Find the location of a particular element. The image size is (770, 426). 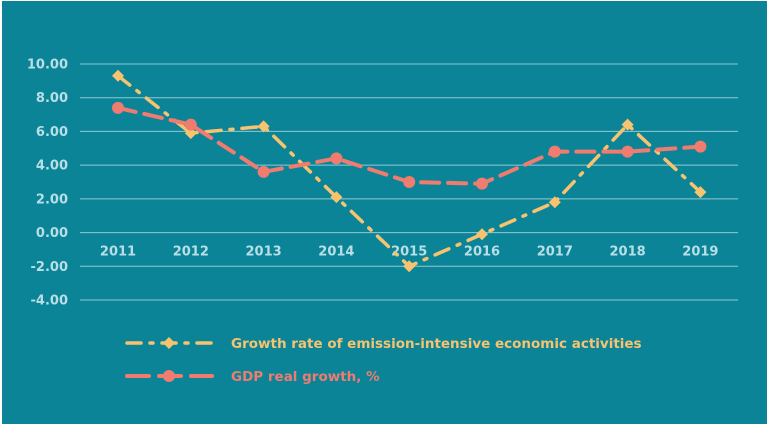

y-tick-label: -4.00 is located at coordinates (49, 301).